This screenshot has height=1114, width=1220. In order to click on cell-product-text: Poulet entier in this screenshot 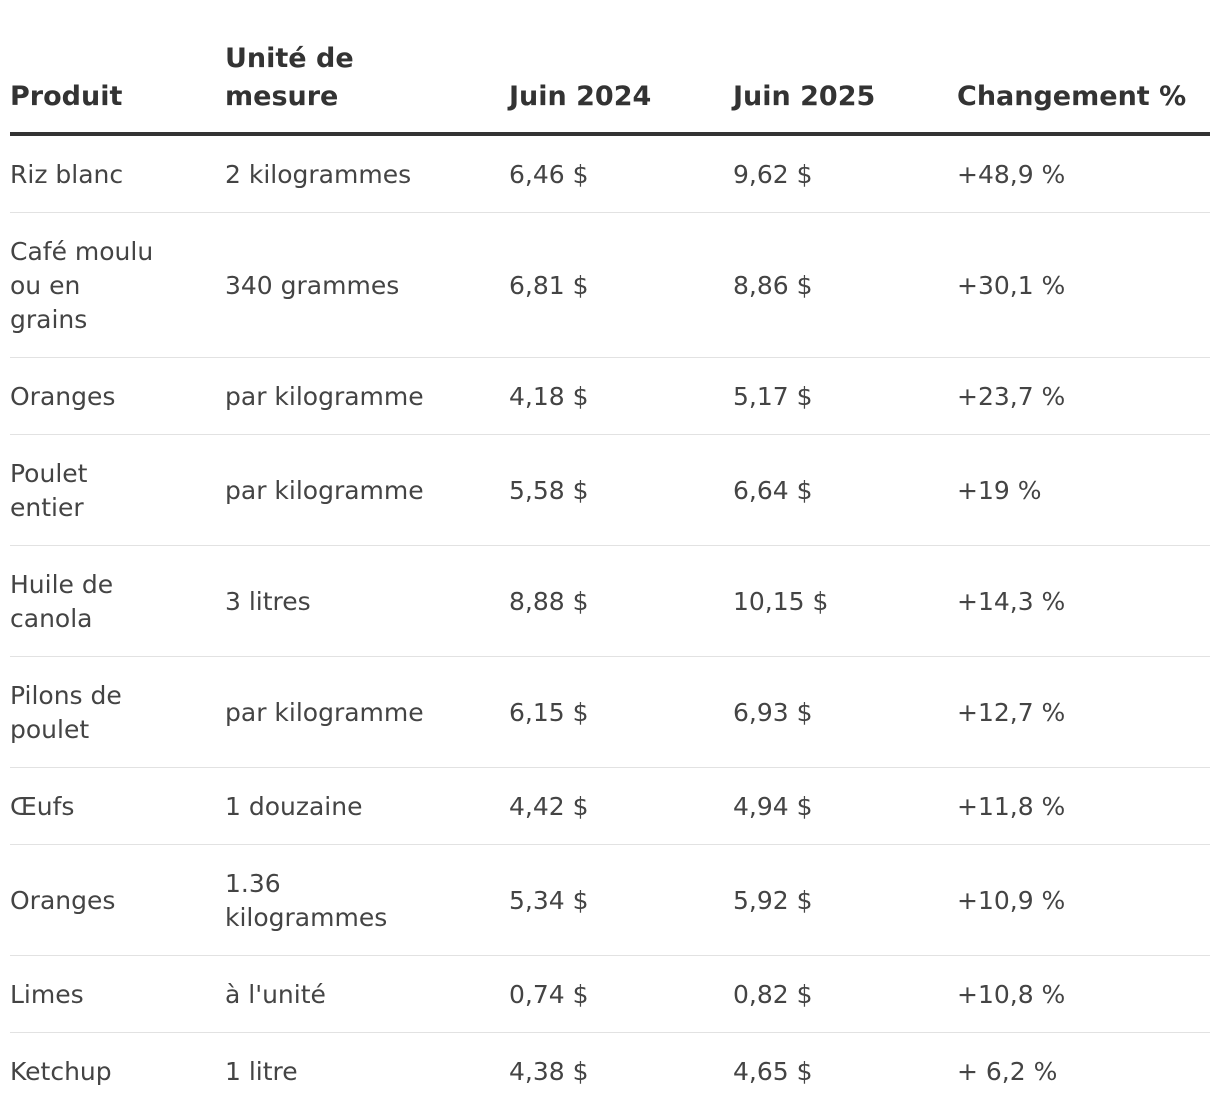, I will do `click(49, 490)`.